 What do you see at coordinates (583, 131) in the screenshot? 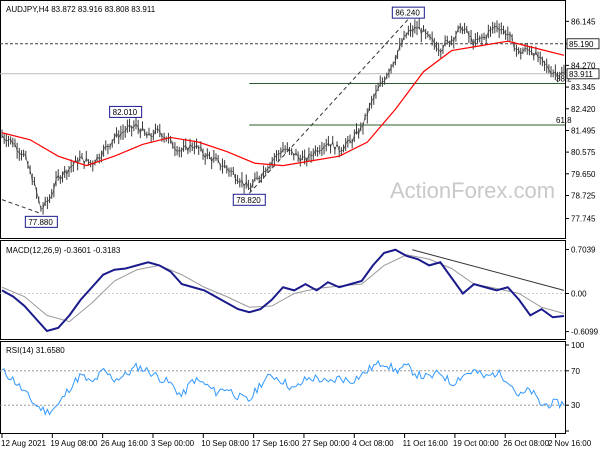
I see `price-y-tick-label: 81.495` at bounding box center [583, 131].